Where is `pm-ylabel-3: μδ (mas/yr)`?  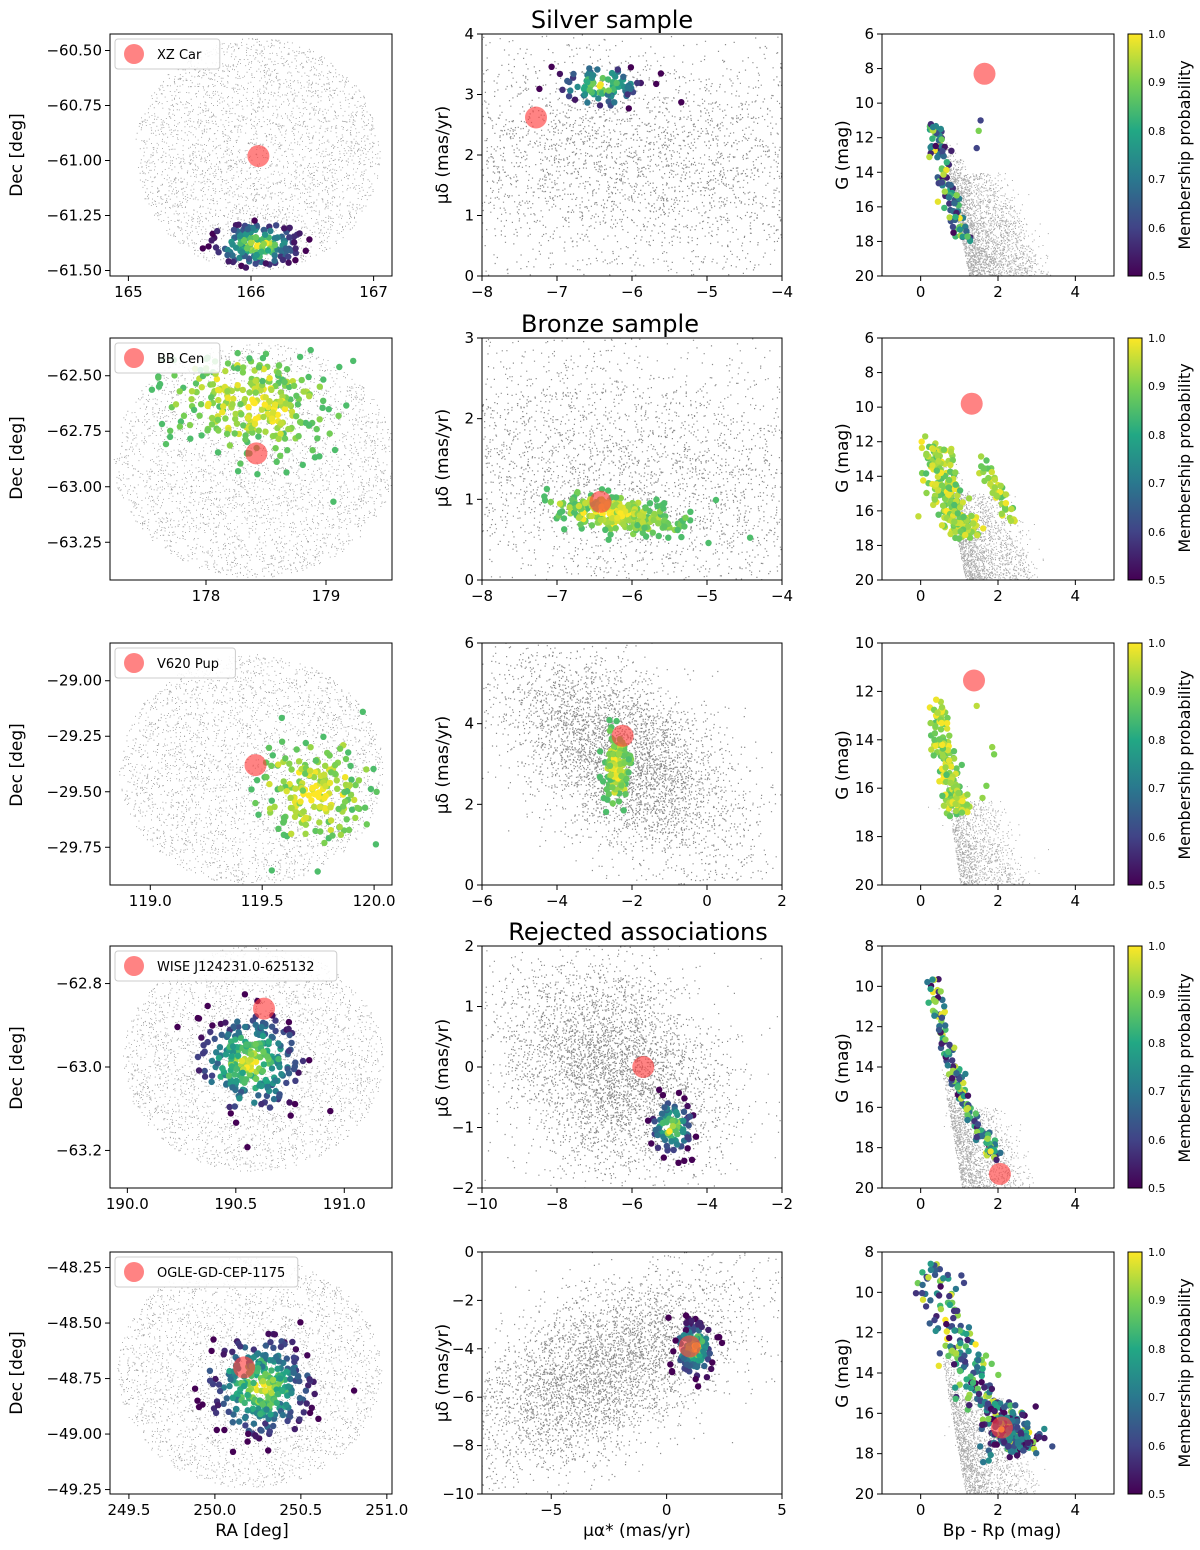 pm-ylabel-3: μδ (mas/yr) is located at coordinates (443, 765).